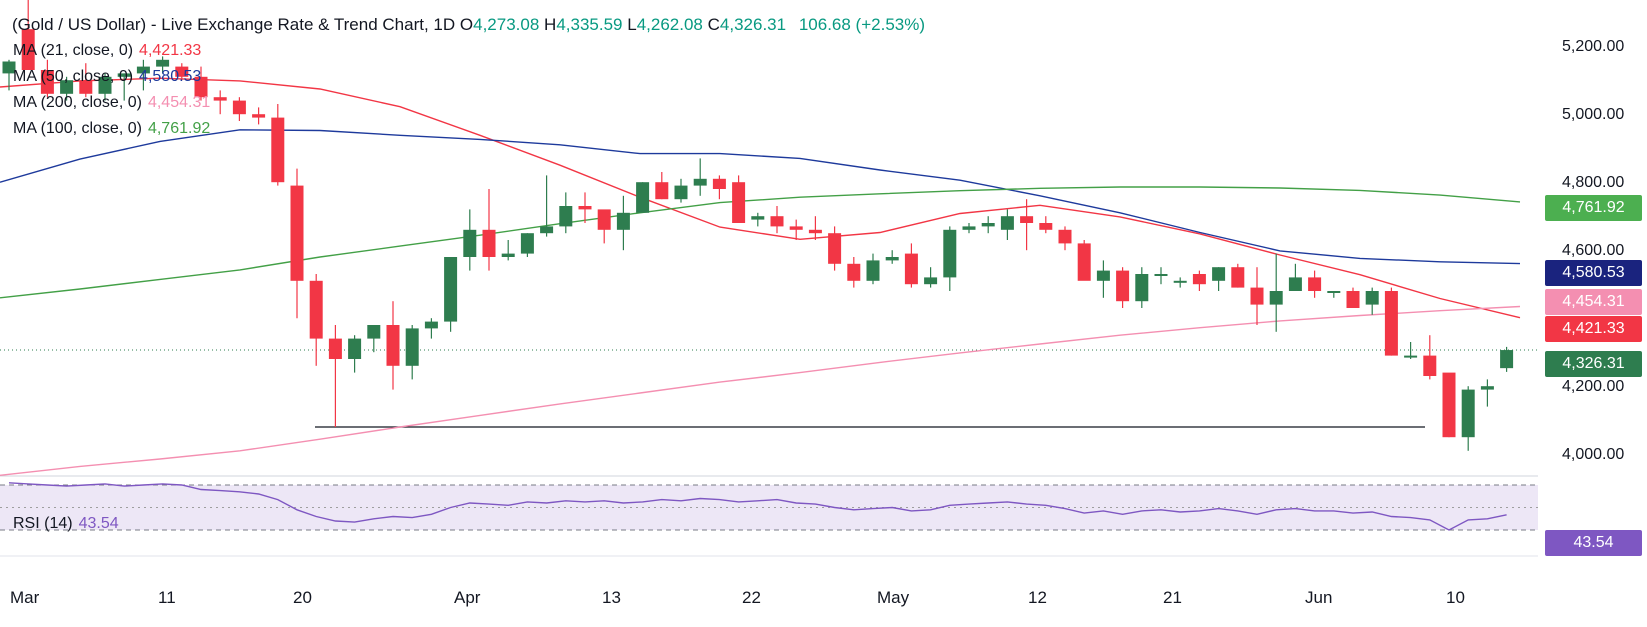 The image size is (1647, 627). What do you see at coordinates (466, 24) in the screenshot?
I see `open-label: O` at bounding box center [466, 24].